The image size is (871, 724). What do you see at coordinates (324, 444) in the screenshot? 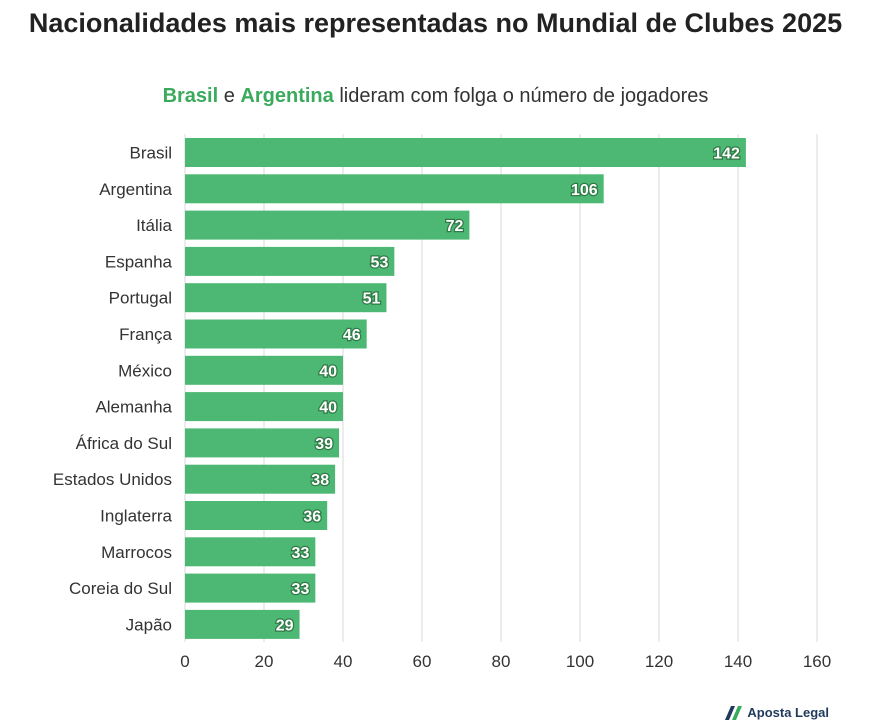
I see `data-label: 39` at bounding box center [324, 444].